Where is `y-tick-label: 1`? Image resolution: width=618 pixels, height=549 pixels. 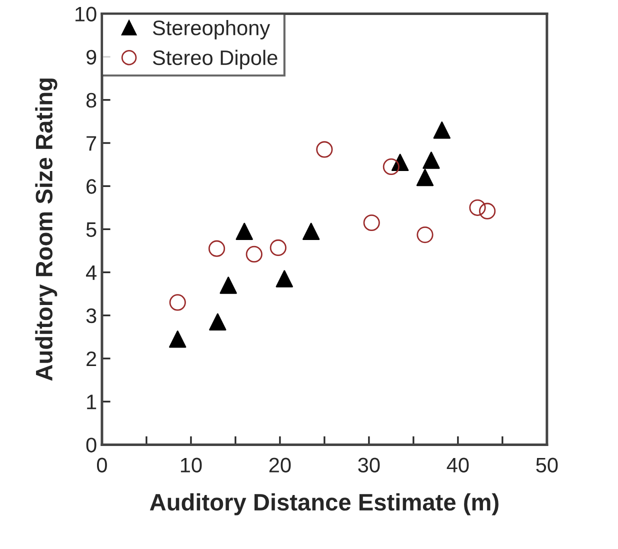
y-tick-label: 1 is located at coordinates (91, 402).